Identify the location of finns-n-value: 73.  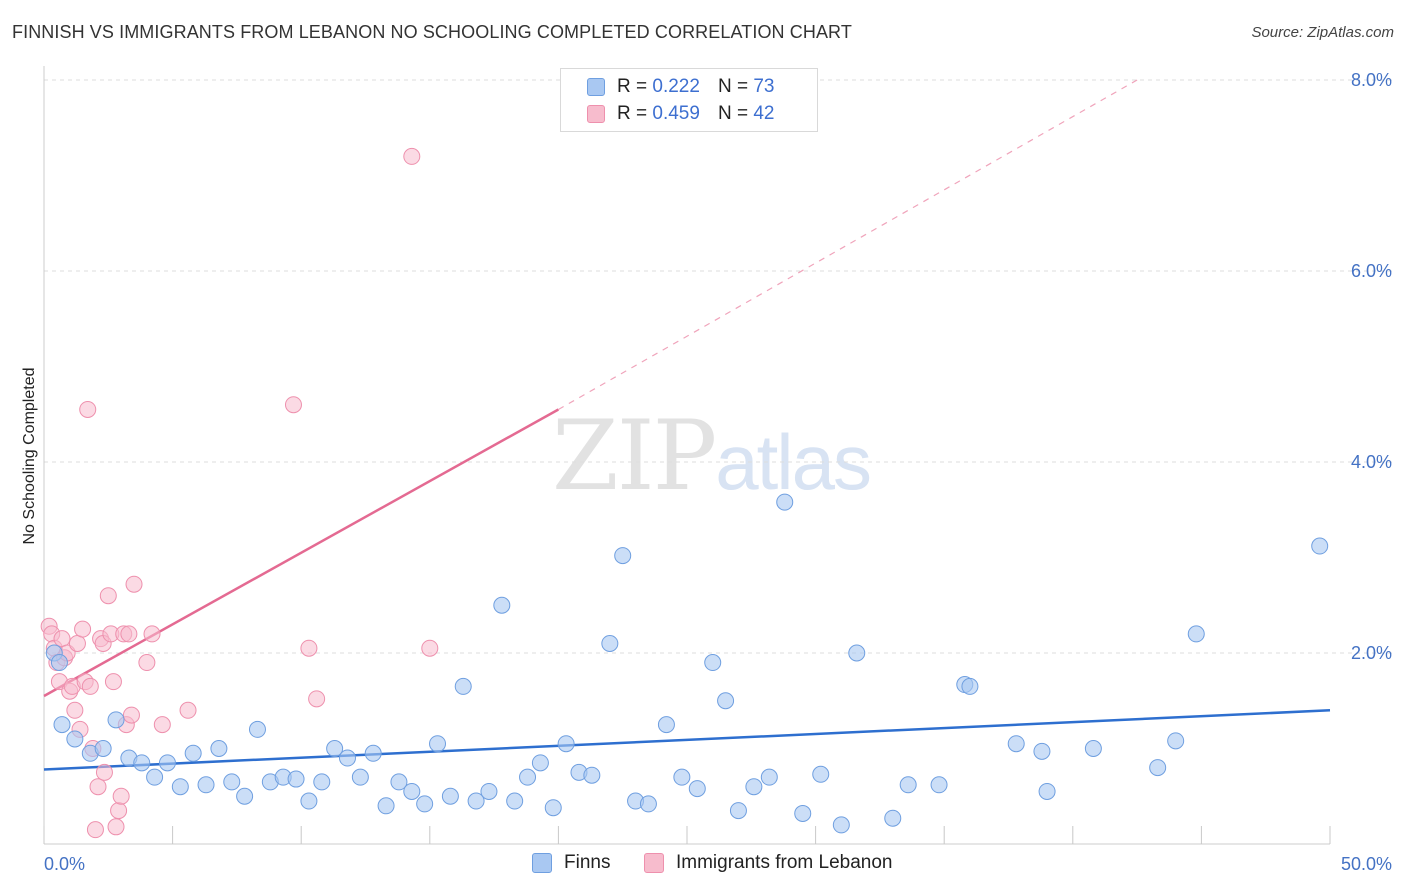
(764, 86).